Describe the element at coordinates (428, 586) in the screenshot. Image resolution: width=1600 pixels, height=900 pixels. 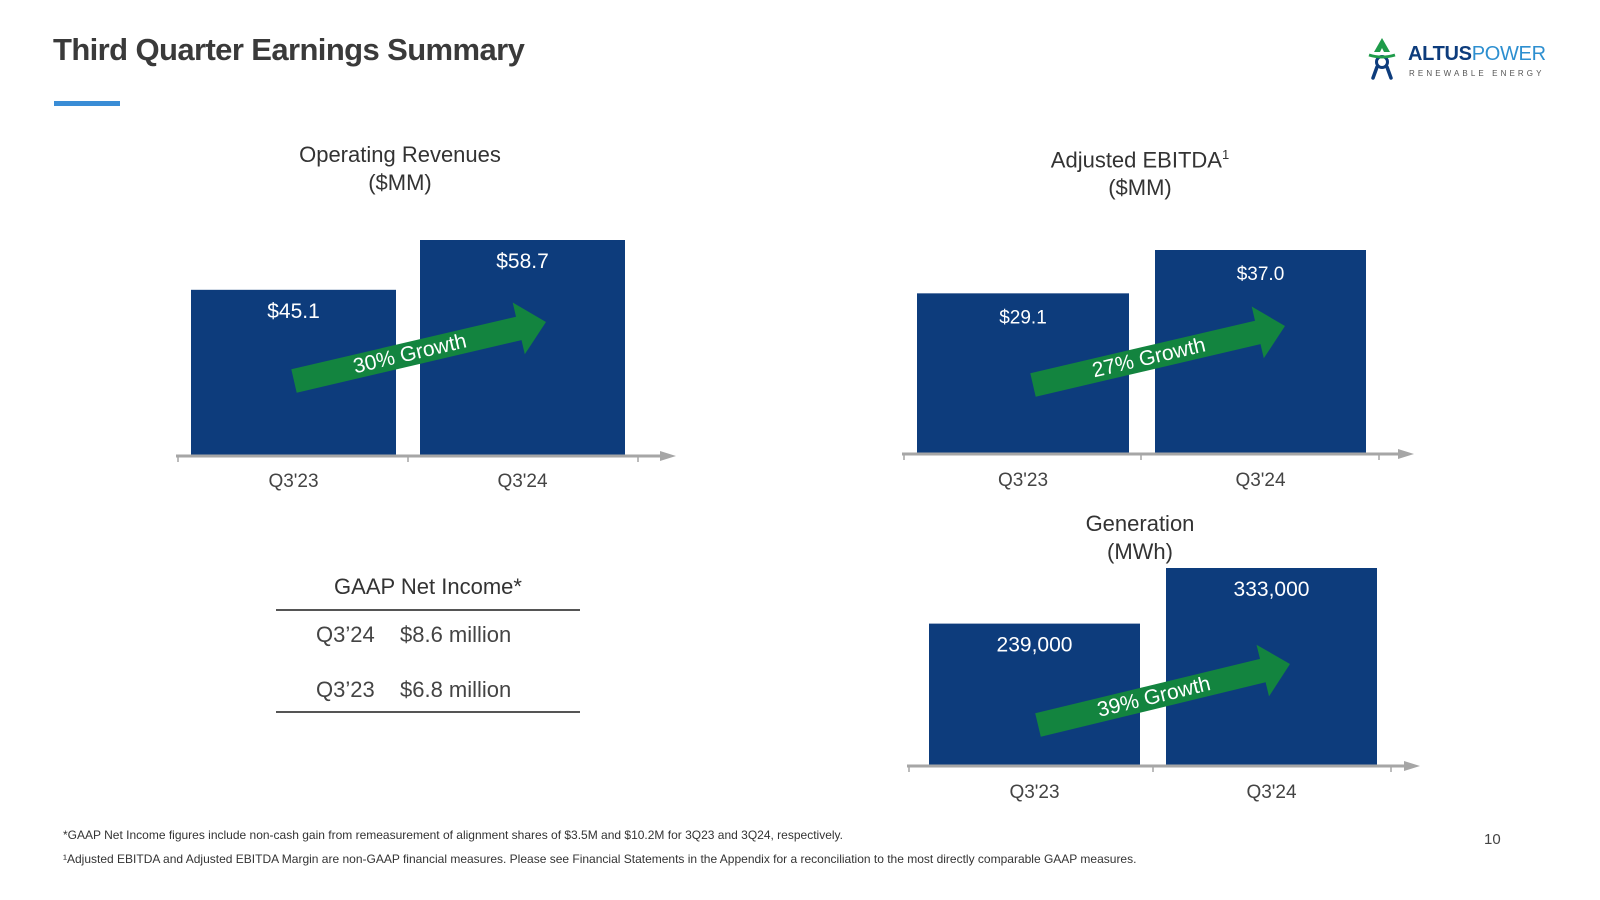
I see `net-income-title: GAAP Net Income*` at that location.